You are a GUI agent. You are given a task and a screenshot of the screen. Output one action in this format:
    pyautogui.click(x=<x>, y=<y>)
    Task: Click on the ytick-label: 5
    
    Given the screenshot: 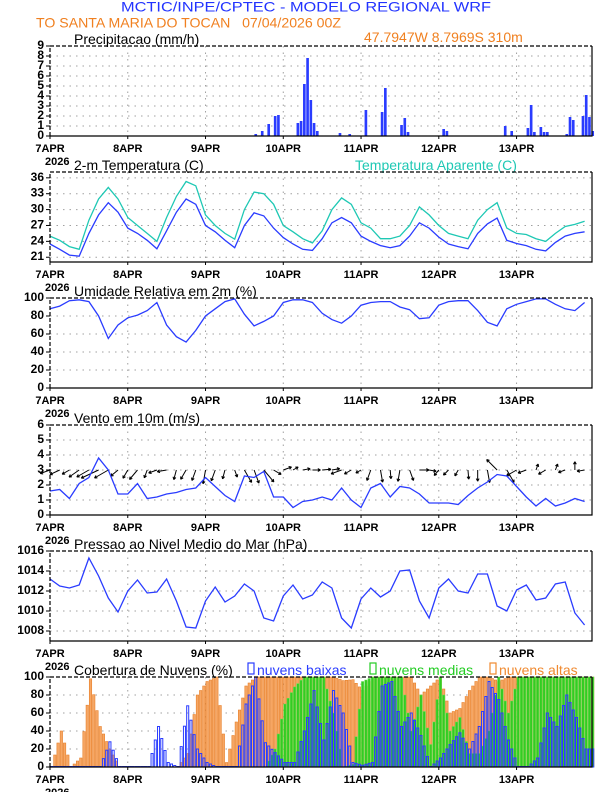 What is the action you would take?
    pyautogui.click(x=40, y=85)
    